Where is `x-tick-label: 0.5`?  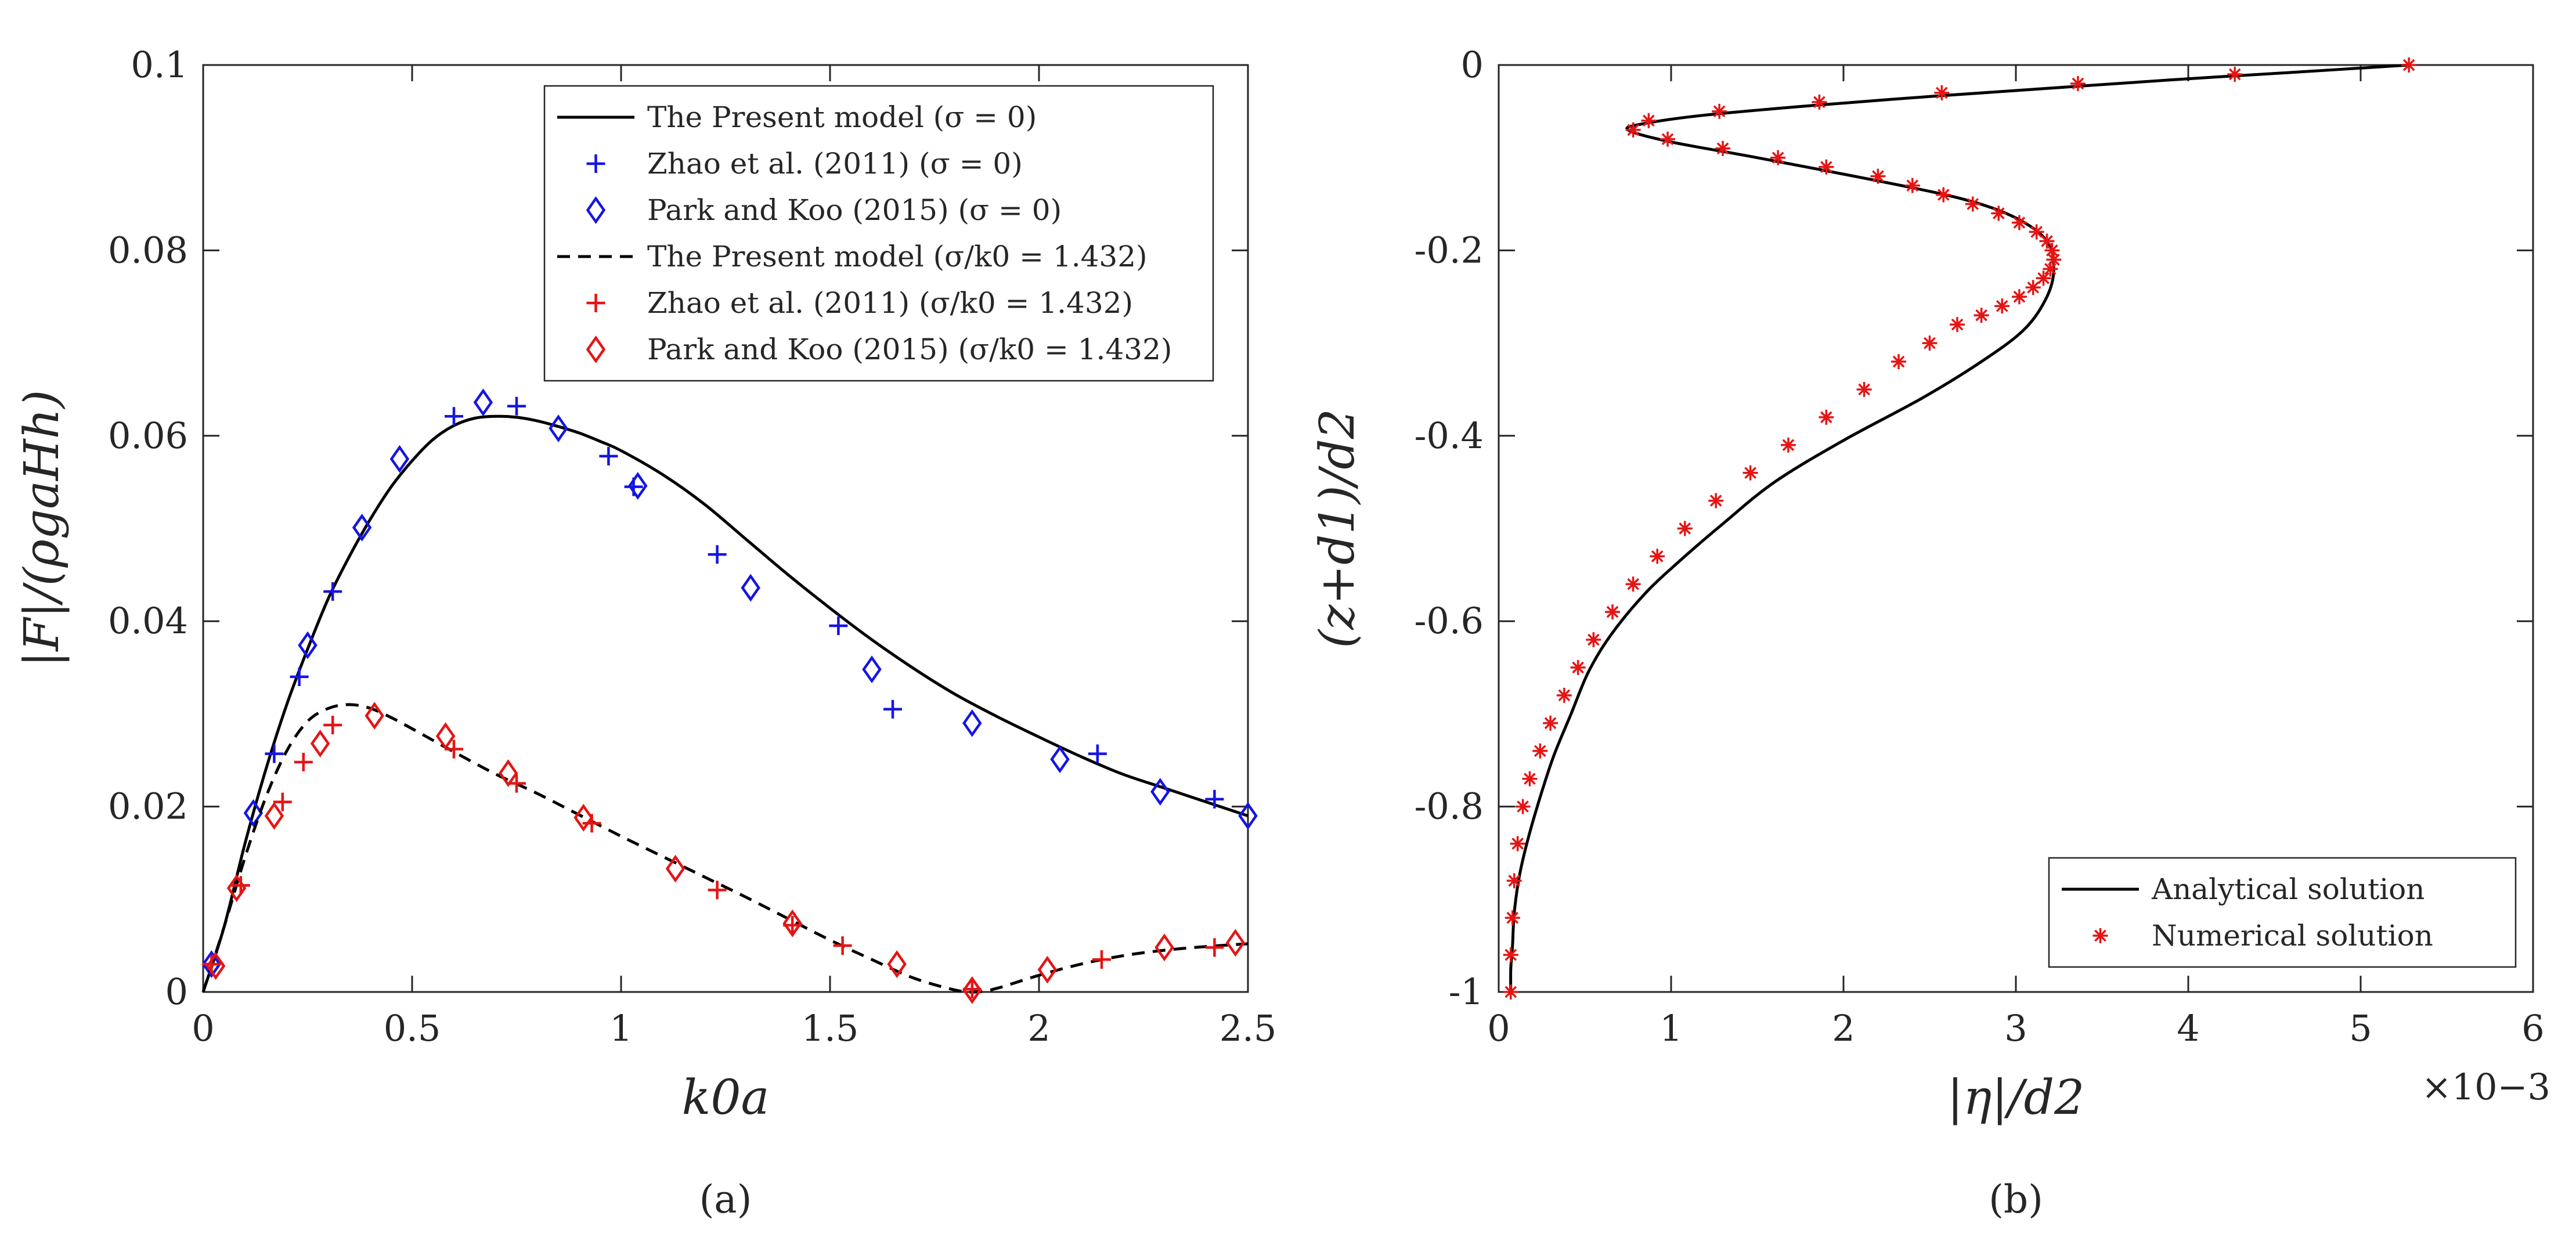
x-tick-label: 0.5 is located at coordinates (413, 1028).